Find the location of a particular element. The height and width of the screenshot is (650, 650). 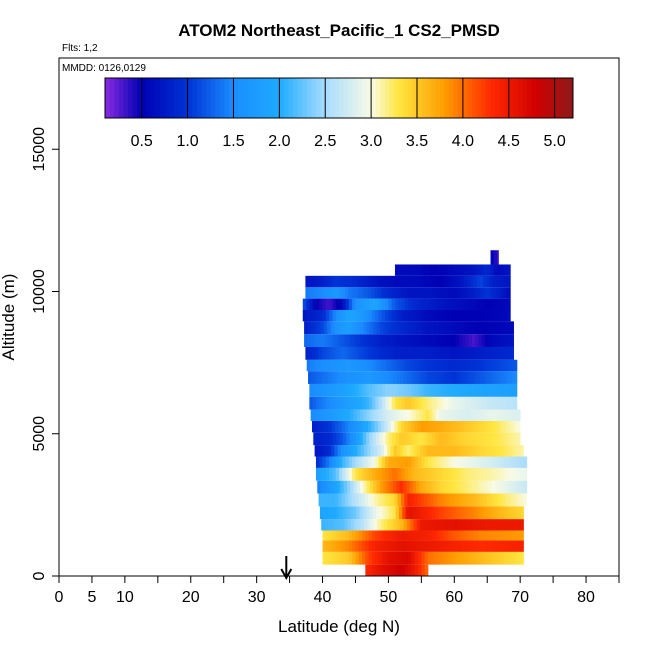

heatmap-layer is located at coordinates (453, 270).